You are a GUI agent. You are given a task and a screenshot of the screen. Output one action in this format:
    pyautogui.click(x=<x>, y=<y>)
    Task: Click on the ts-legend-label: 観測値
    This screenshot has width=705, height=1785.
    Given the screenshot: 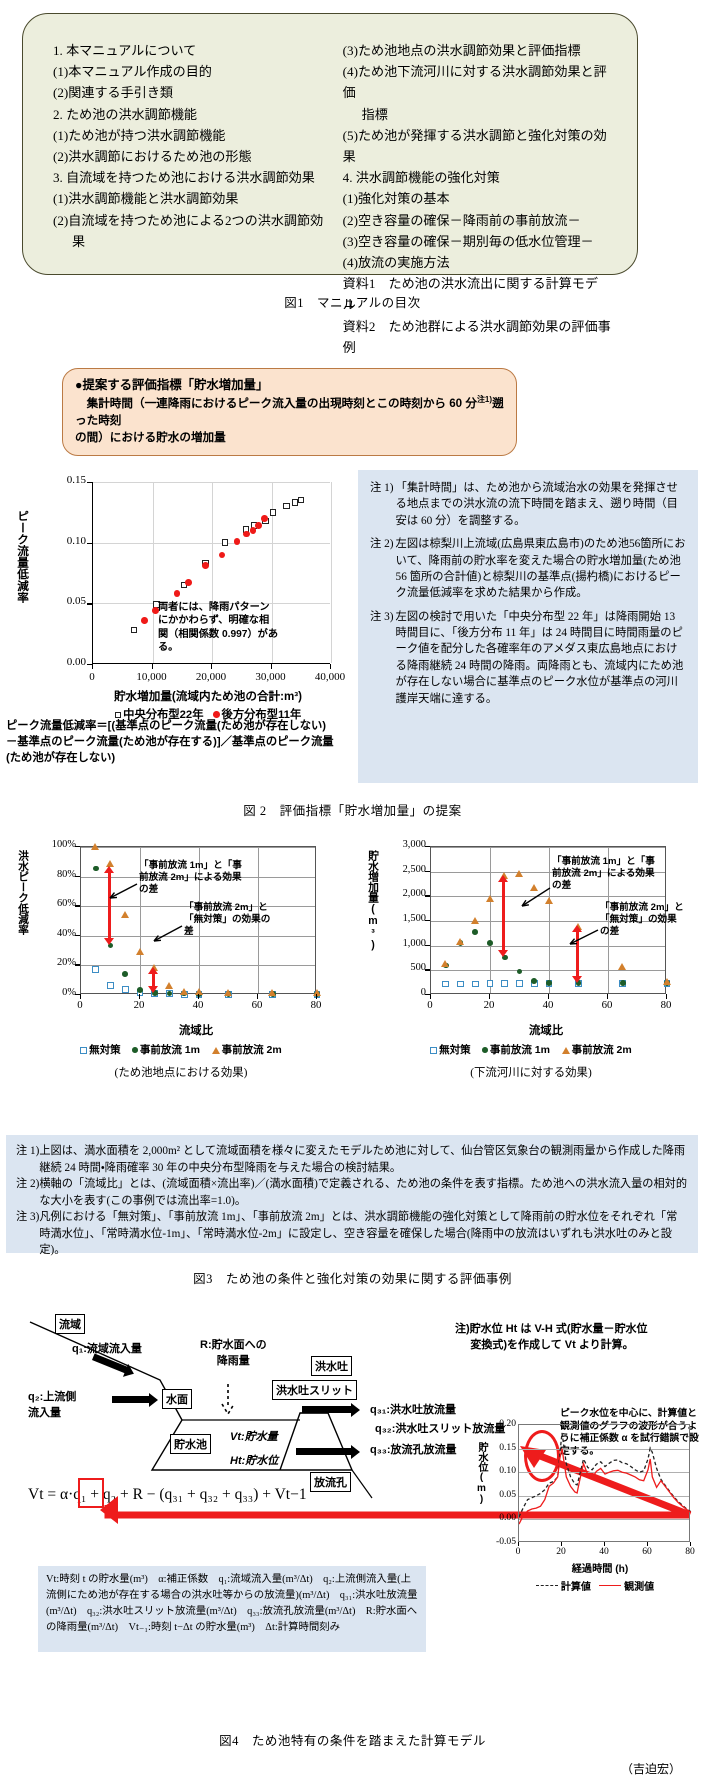 What is the action you would take?
    pyautogui.click(x=639, y=1587)
    